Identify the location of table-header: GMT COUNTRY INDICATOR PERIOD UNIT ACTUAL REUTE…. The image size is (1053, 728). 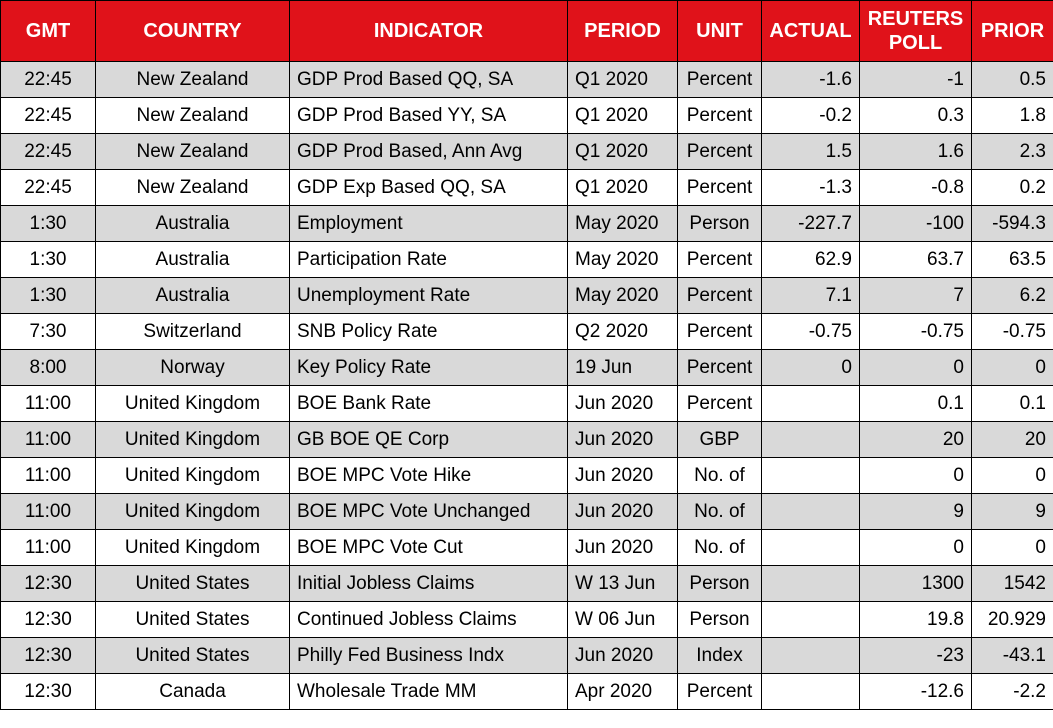
(526, 31).